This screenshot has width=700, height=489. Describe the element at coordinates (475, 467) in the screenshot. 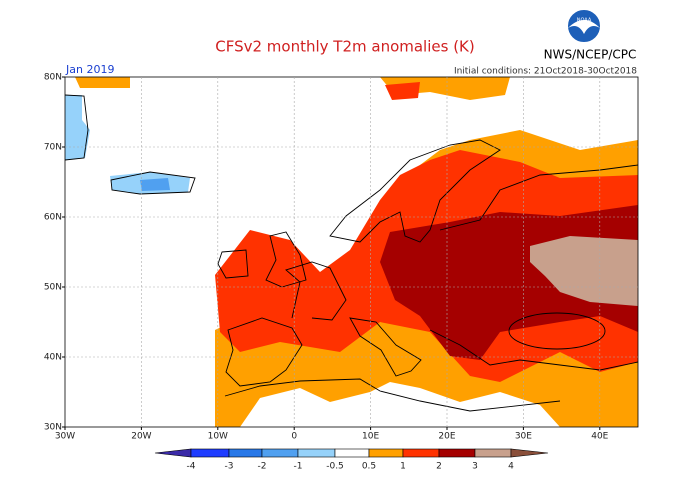

I see `colorbar-label: 3` at that location.